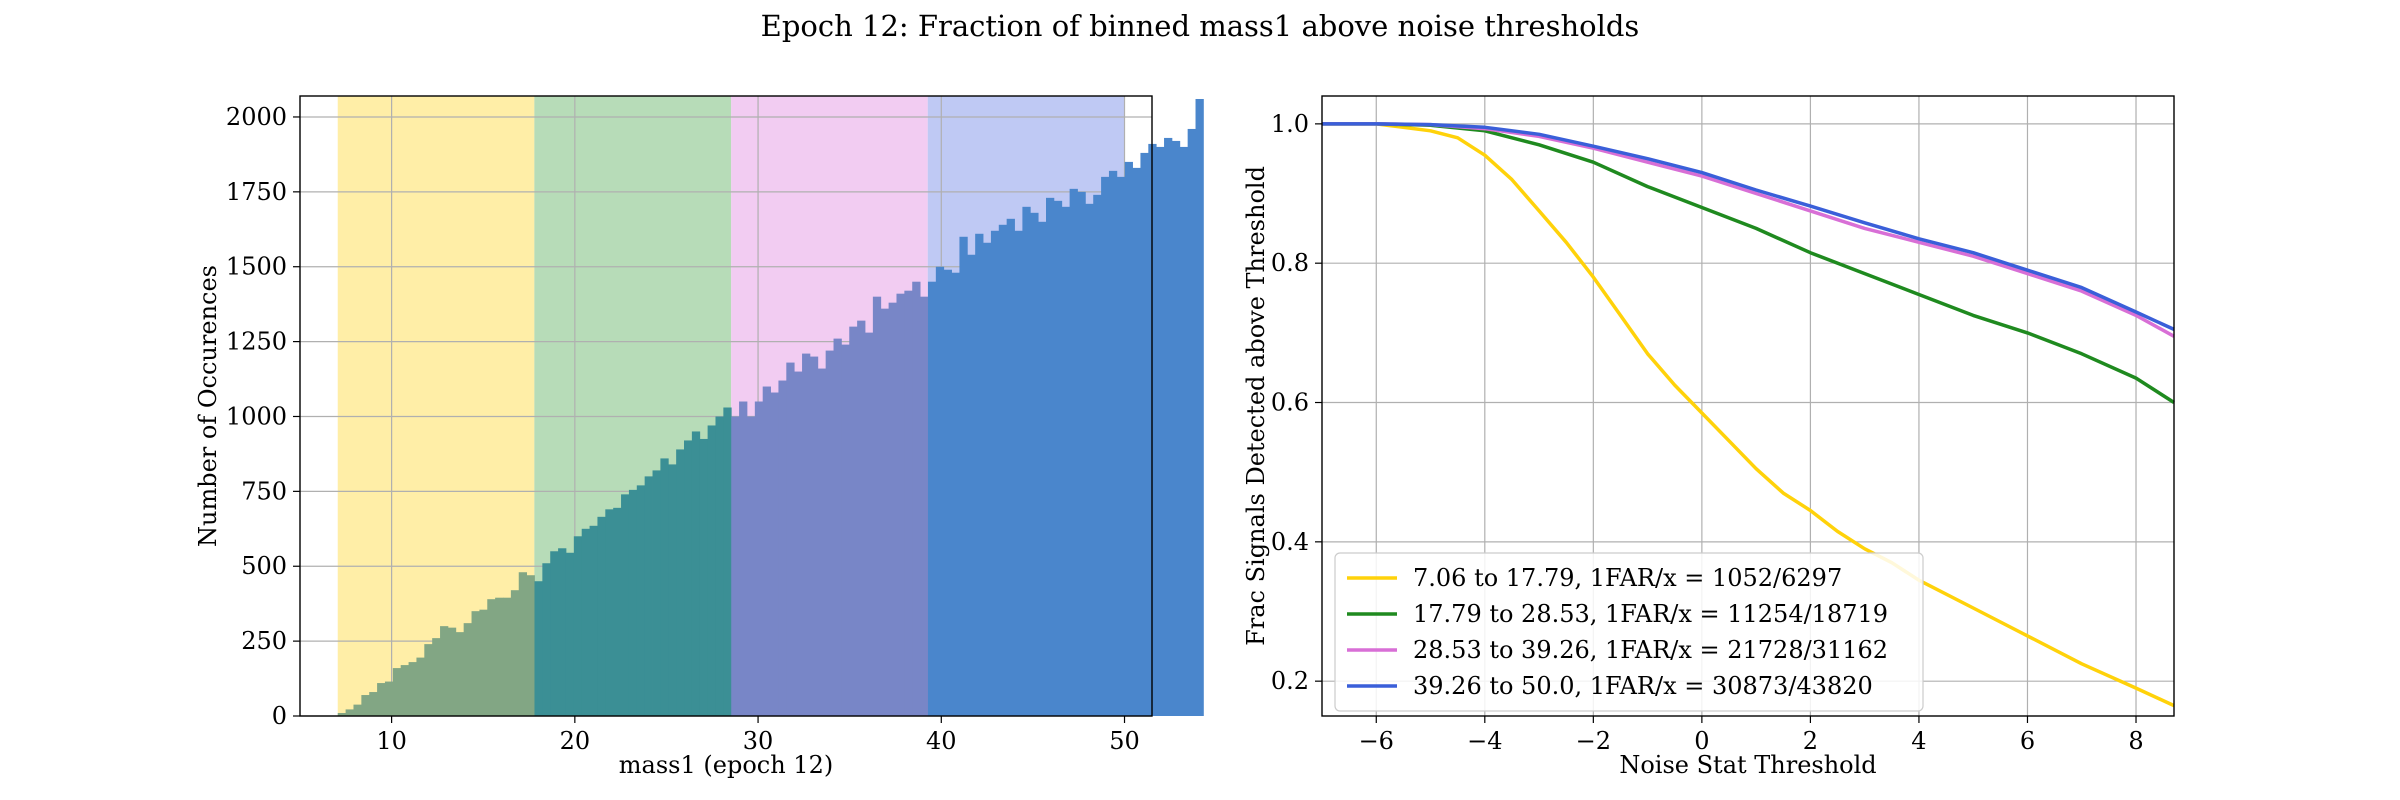 The width and height of the screenshot is (2400, 800). What do you see at coordinates (1290, 124) in the screenshot?
I see `line-chart-y-tick-label: 1.0` at bounding box center [1290, 124].